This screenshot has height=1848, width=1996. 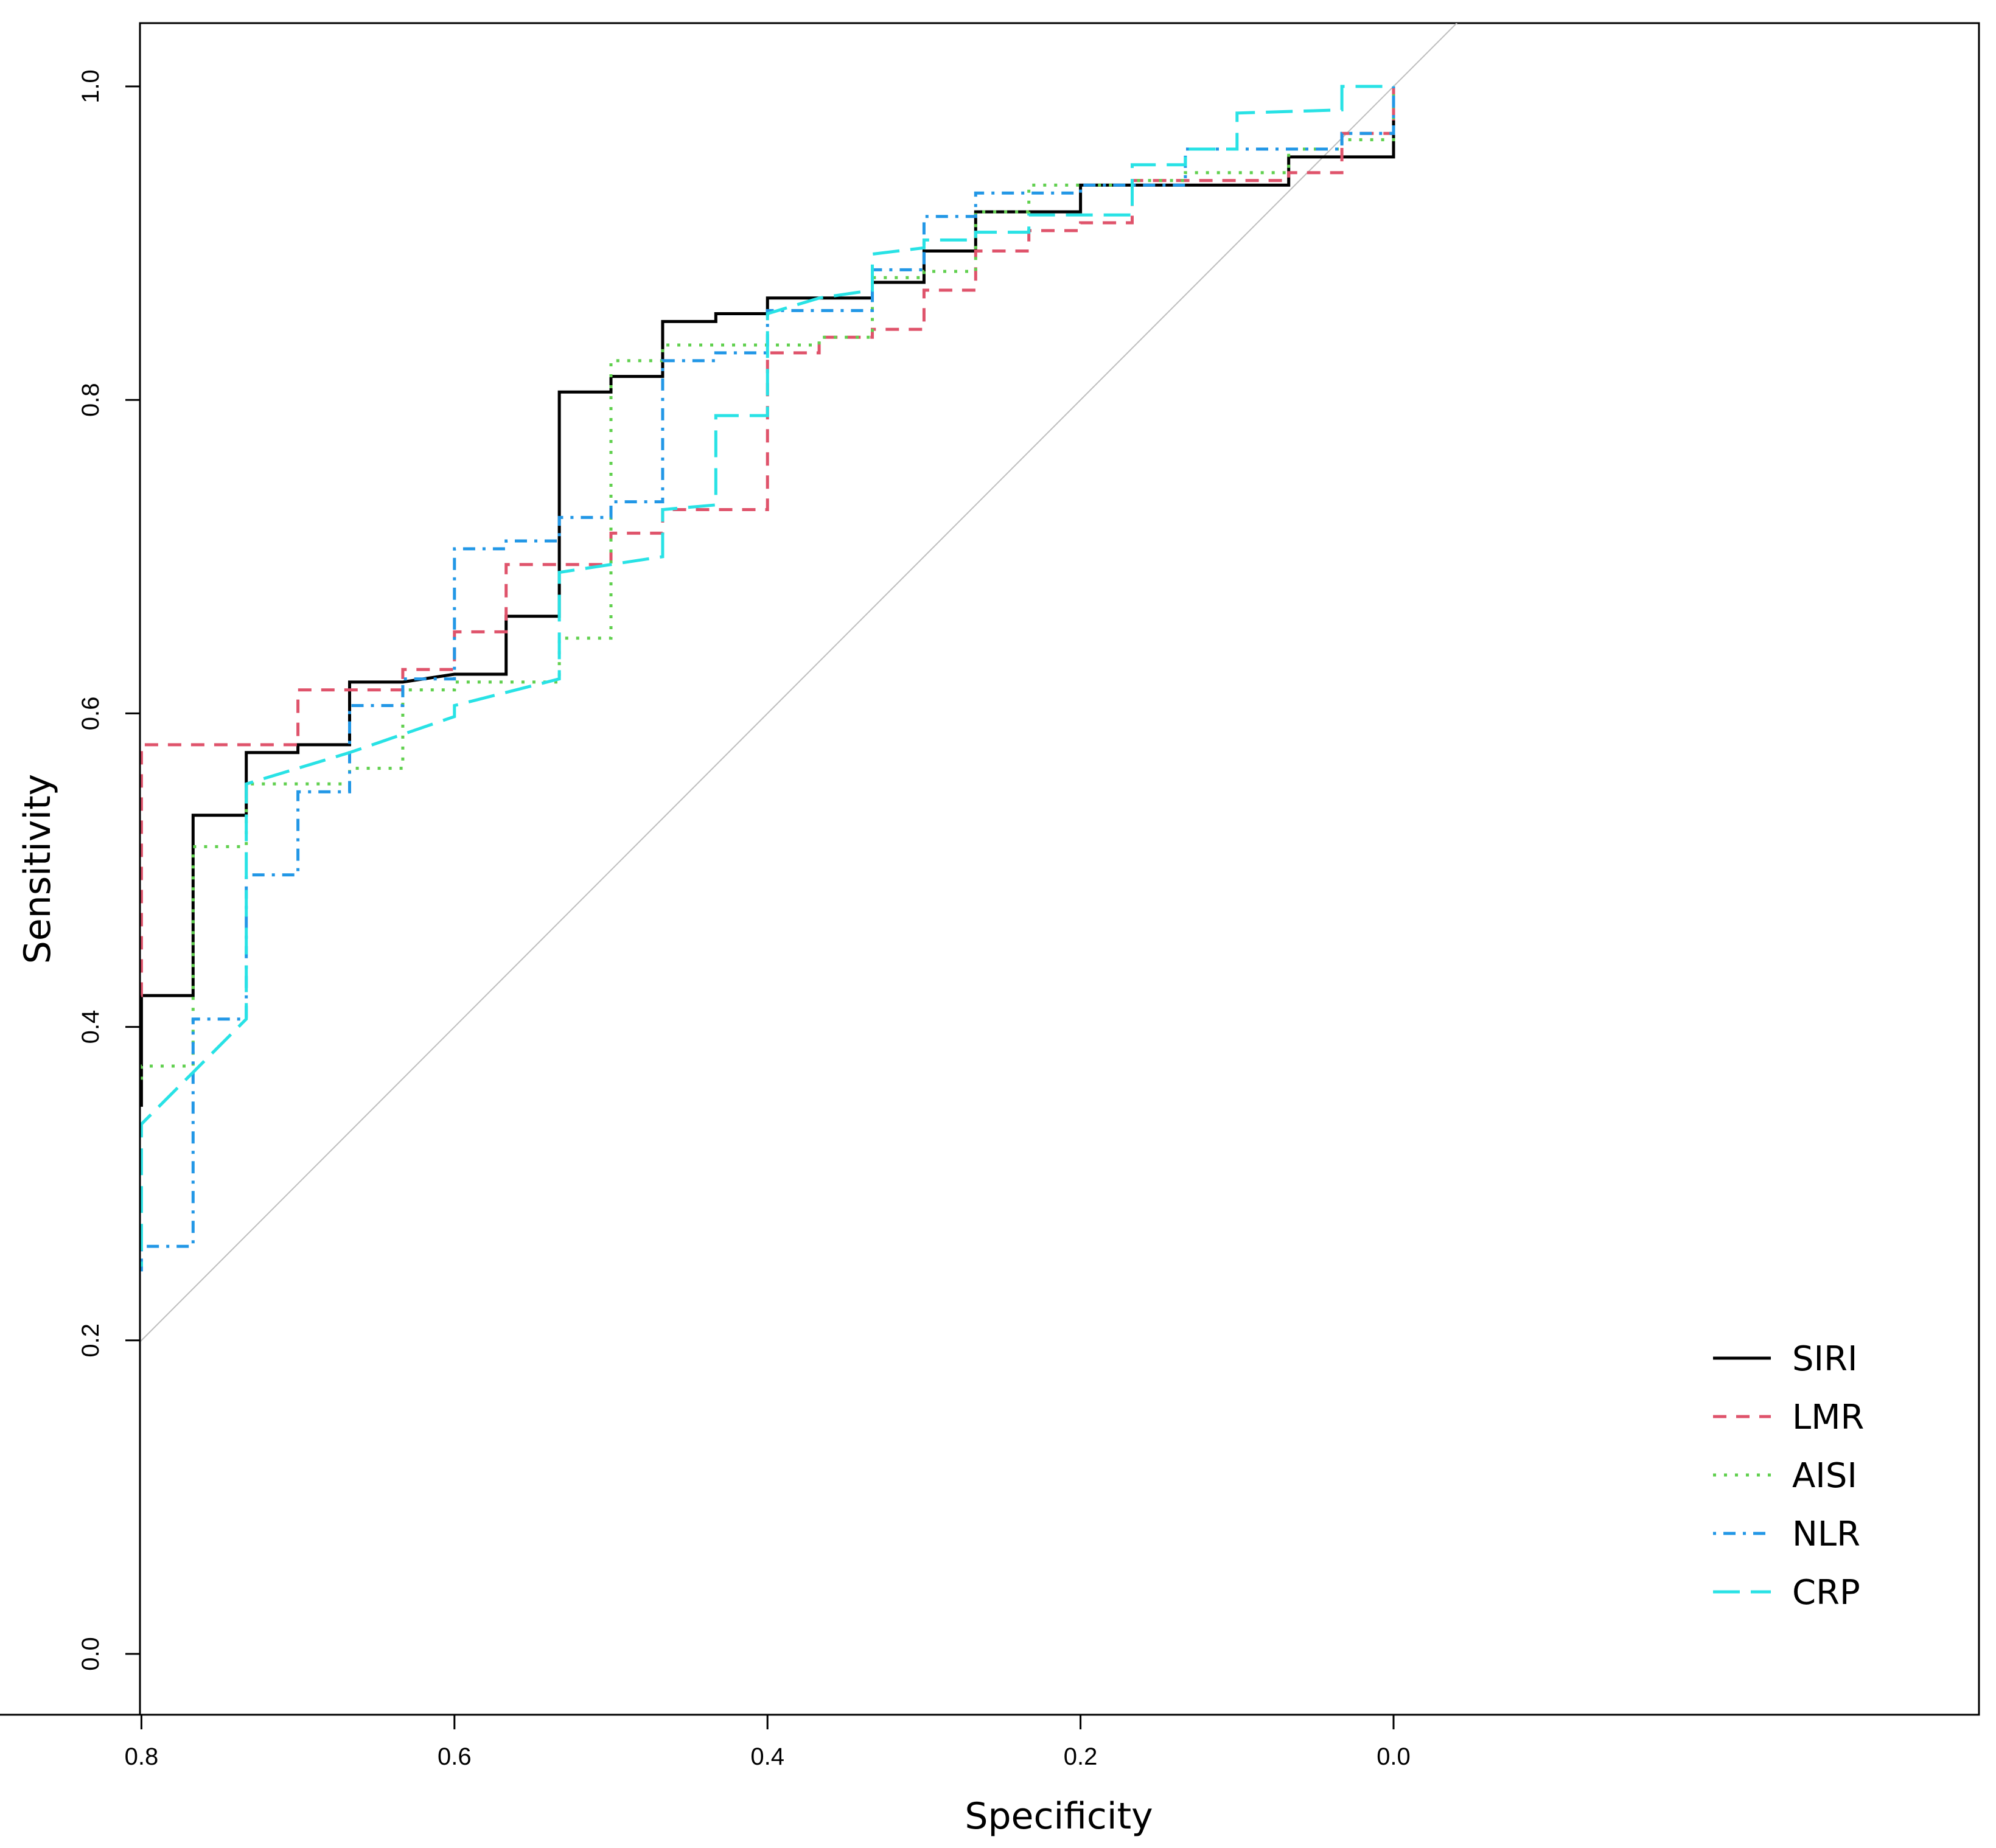 I want to click on x-axis: 1.00.80.60.40.20.0, so click(x=705, y=1742).